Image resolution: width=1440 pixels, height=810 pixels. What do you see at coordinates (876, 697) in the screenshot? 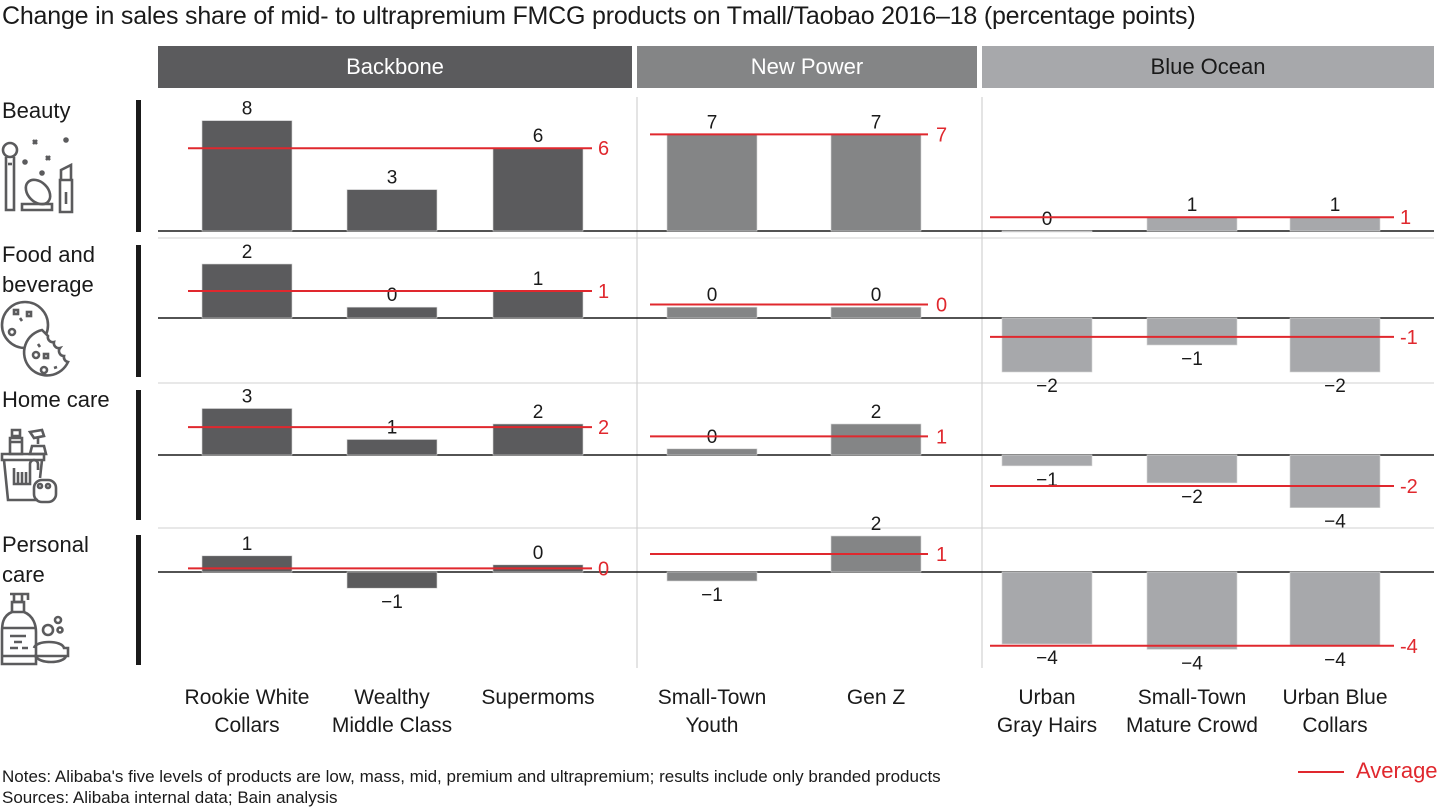
I see `category-label-line: Gen Z` at bounding box center [876, 697].